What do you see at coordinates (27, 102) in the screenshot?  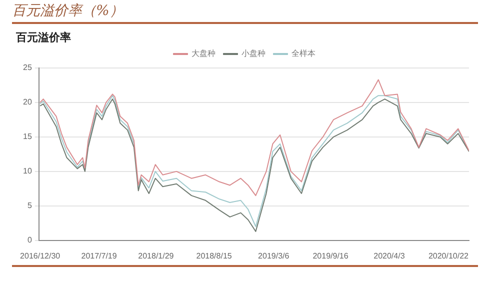 I see `y-tick-label: 20` at bounding box center [27, 102].